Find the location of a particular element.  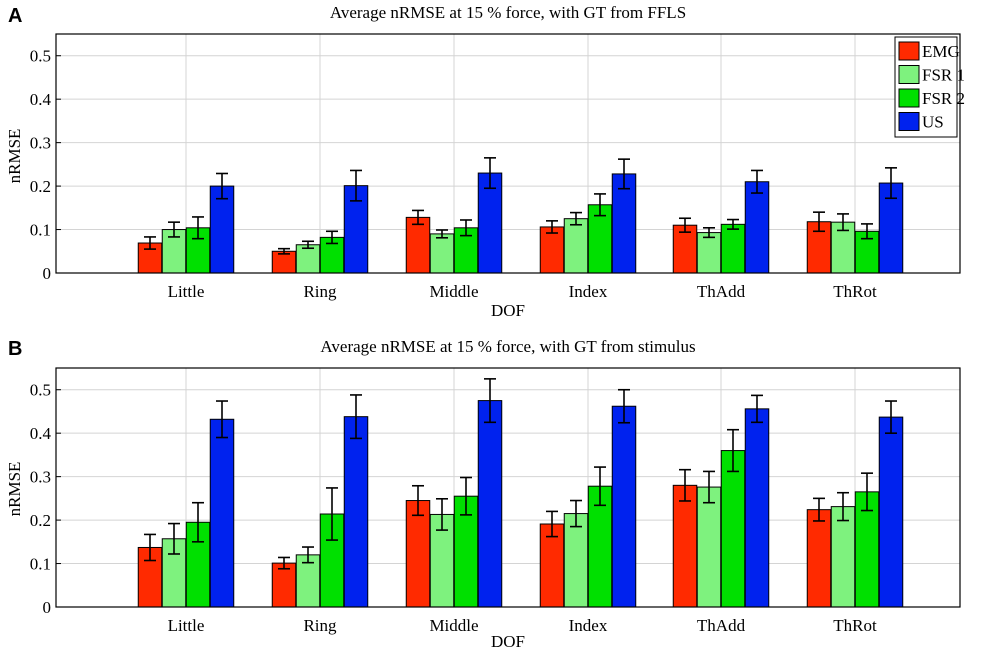

panel-a-bar-fsr1-index is located at coordinates (576, 246).